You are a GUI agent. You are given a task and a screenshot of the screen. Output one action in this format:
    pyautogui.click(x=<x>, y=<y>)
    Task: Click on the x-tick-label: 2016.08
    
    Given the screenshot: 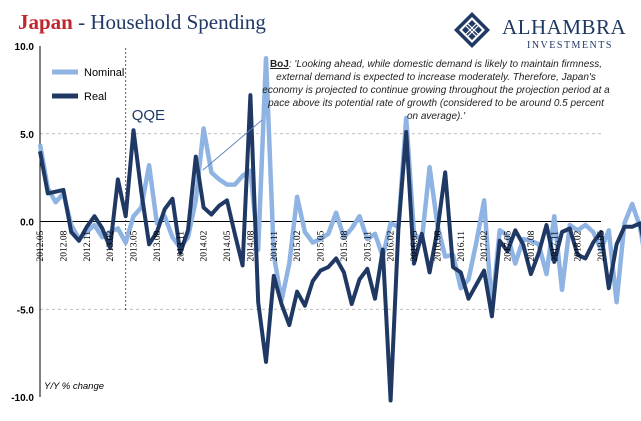 What is the action you would take?
    pyautogui.click(x=438, y=245)
    